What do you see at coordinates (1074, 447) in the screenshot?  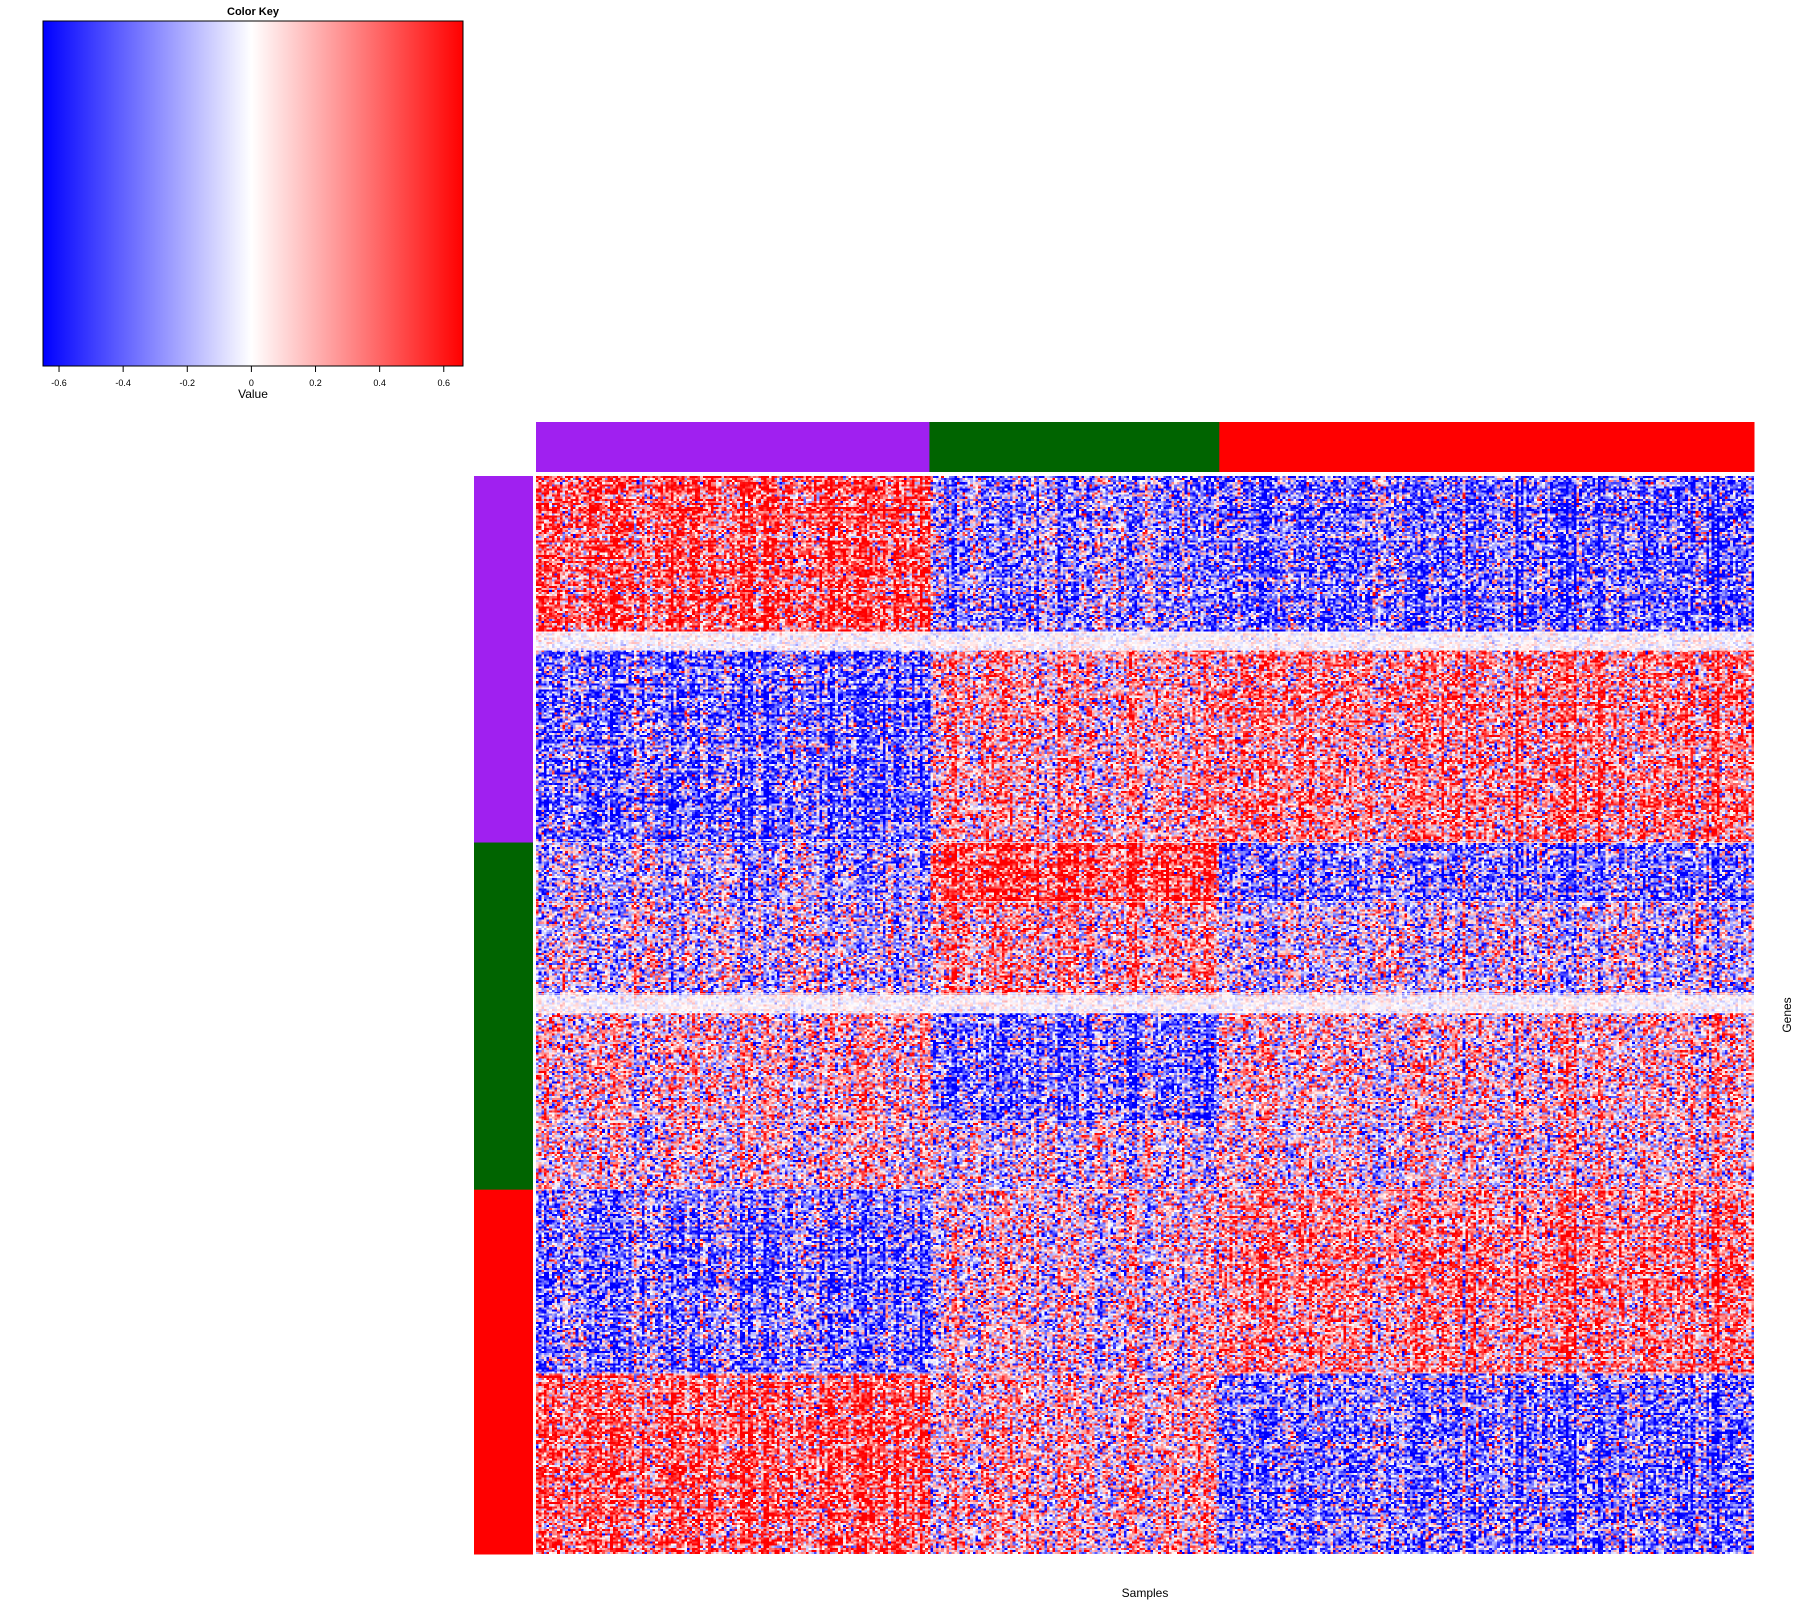 I see `column-color-group2` at bounding box center [1074, 447].